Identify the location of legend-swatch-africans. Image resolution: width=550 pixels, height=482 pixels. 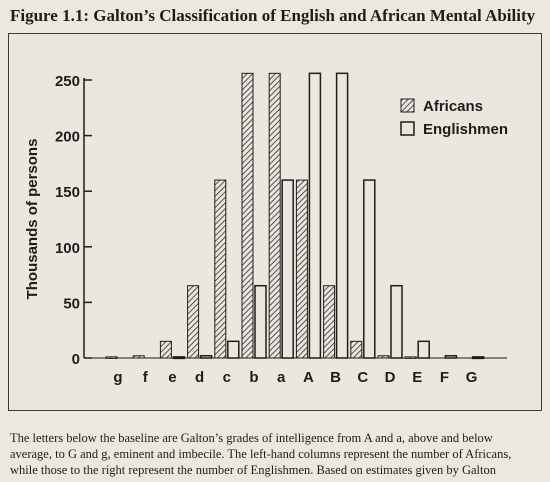
(407, 105).